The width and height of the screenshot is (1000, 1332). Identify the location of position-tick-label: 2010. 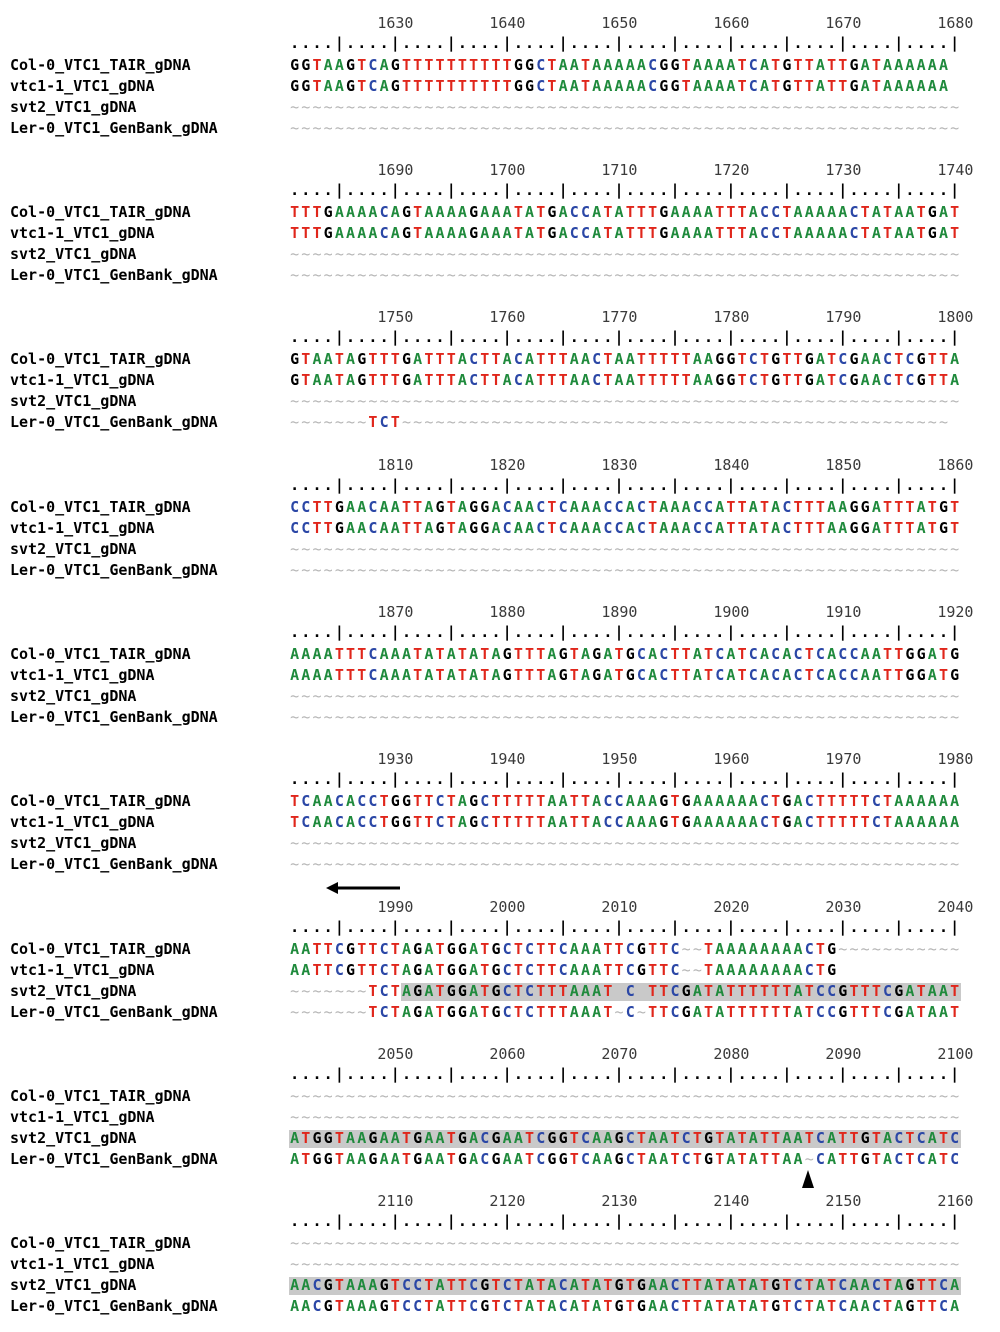
(619, 907).